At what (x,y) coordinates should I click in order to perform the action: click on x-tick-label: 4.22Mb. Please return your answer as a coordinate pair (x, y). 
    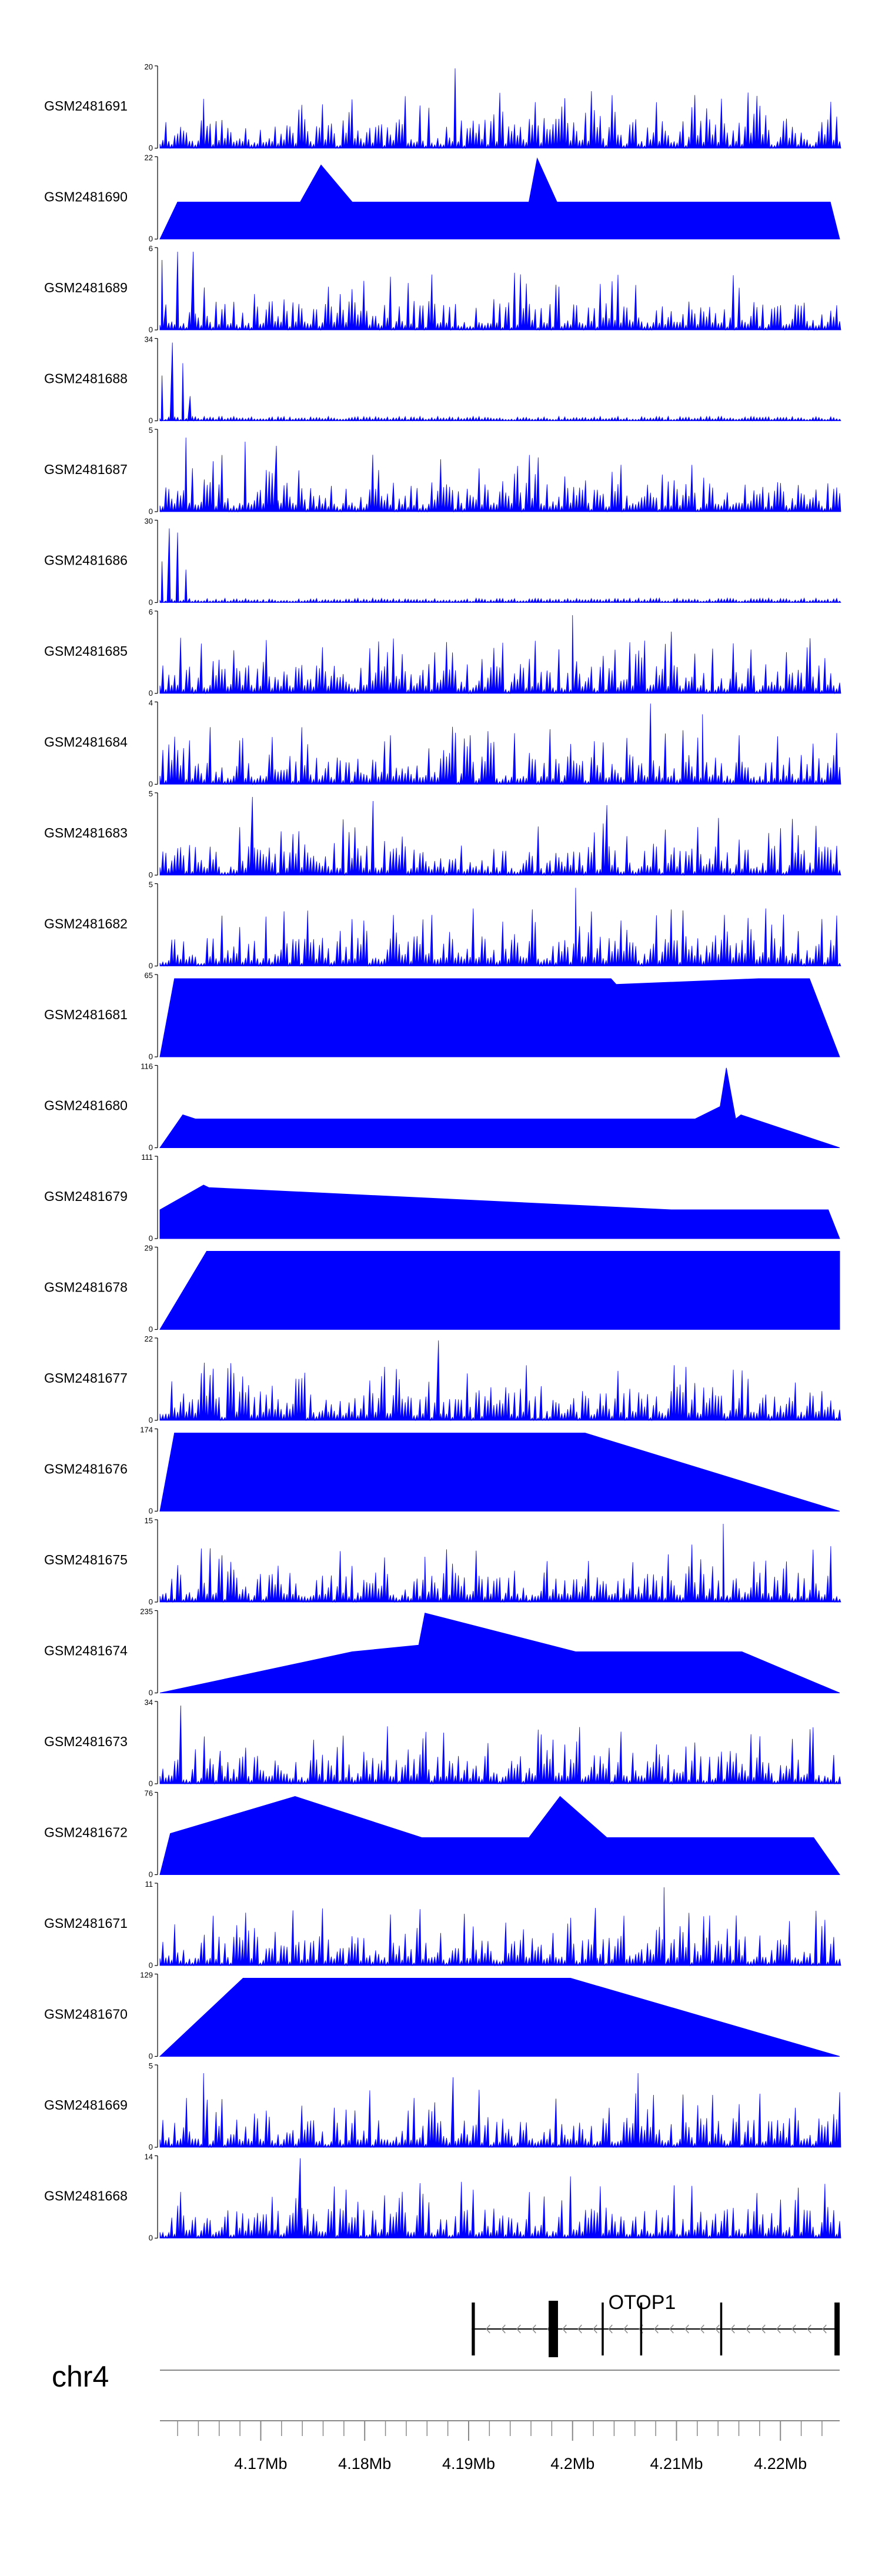
    Looking at the image, I should click on (780, 2463).